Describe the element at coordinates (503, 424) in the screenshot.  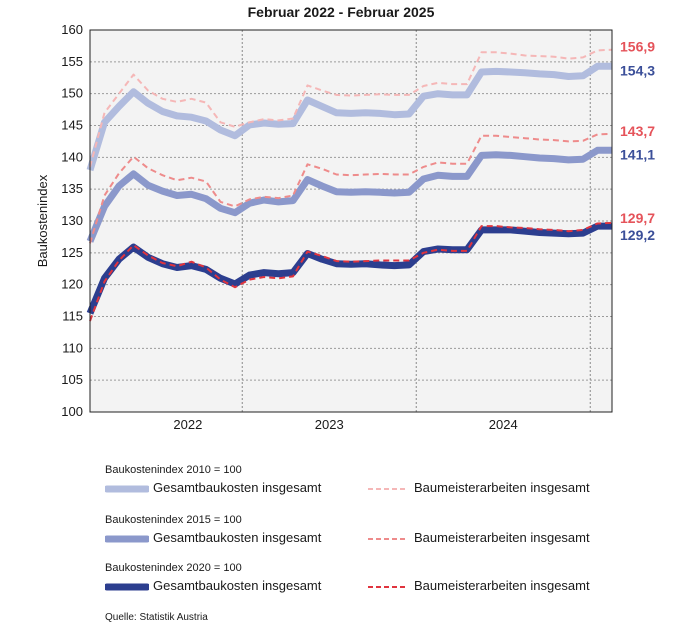
I see `x-tick-label: 2024` at that location.